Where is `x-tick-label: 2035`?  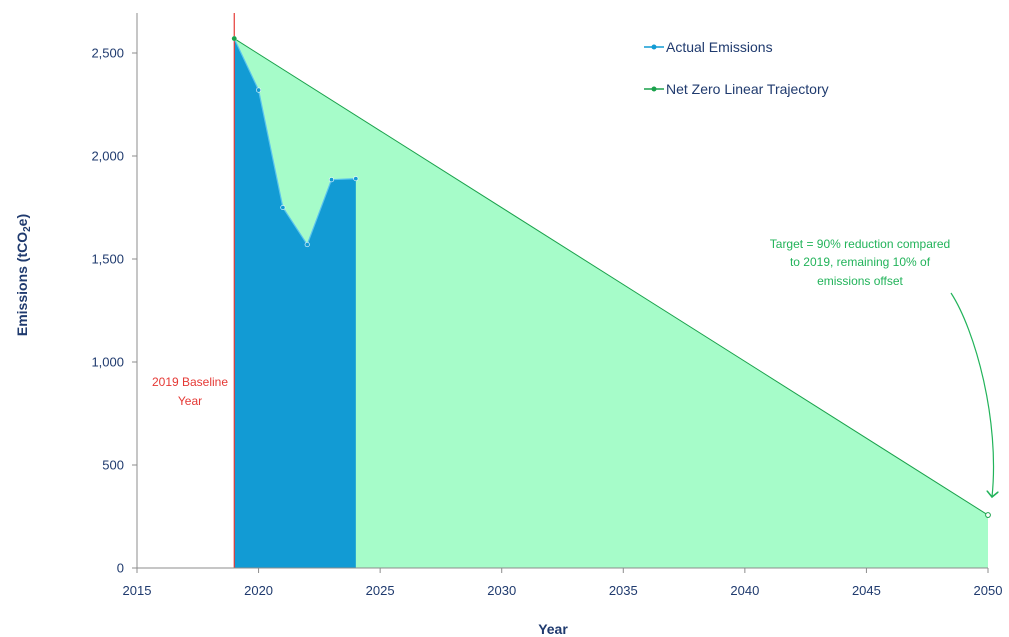
x-tick-label: 2035 is located at coordinates (623, 590).